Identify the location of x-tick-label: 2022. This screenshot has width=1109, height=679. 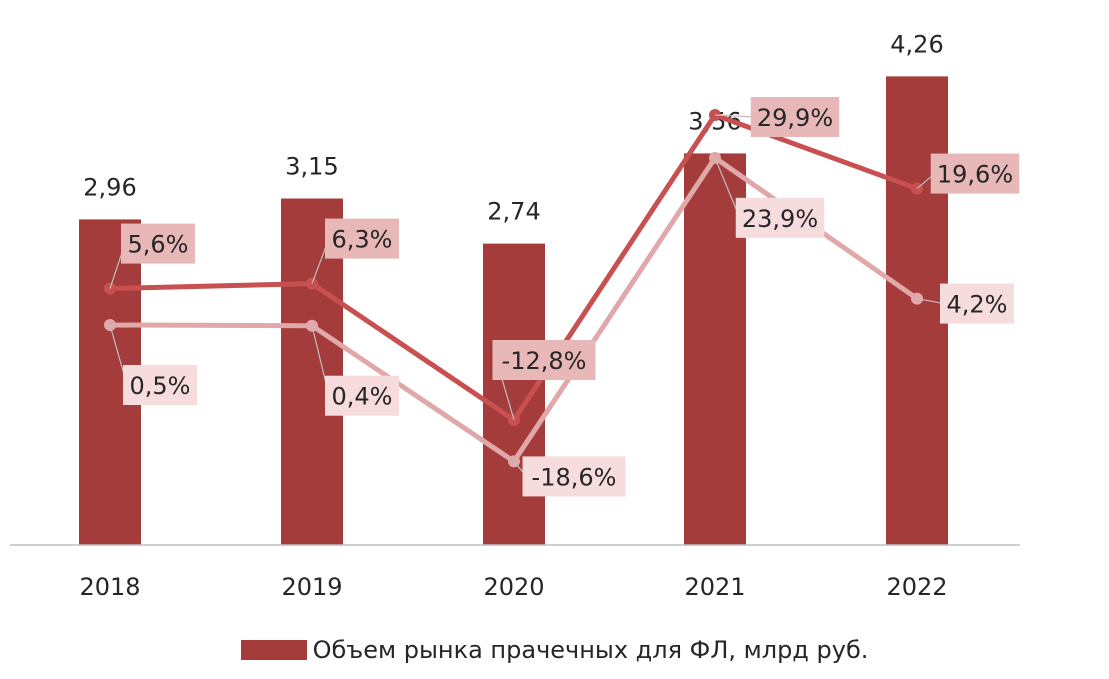
(916, 587).